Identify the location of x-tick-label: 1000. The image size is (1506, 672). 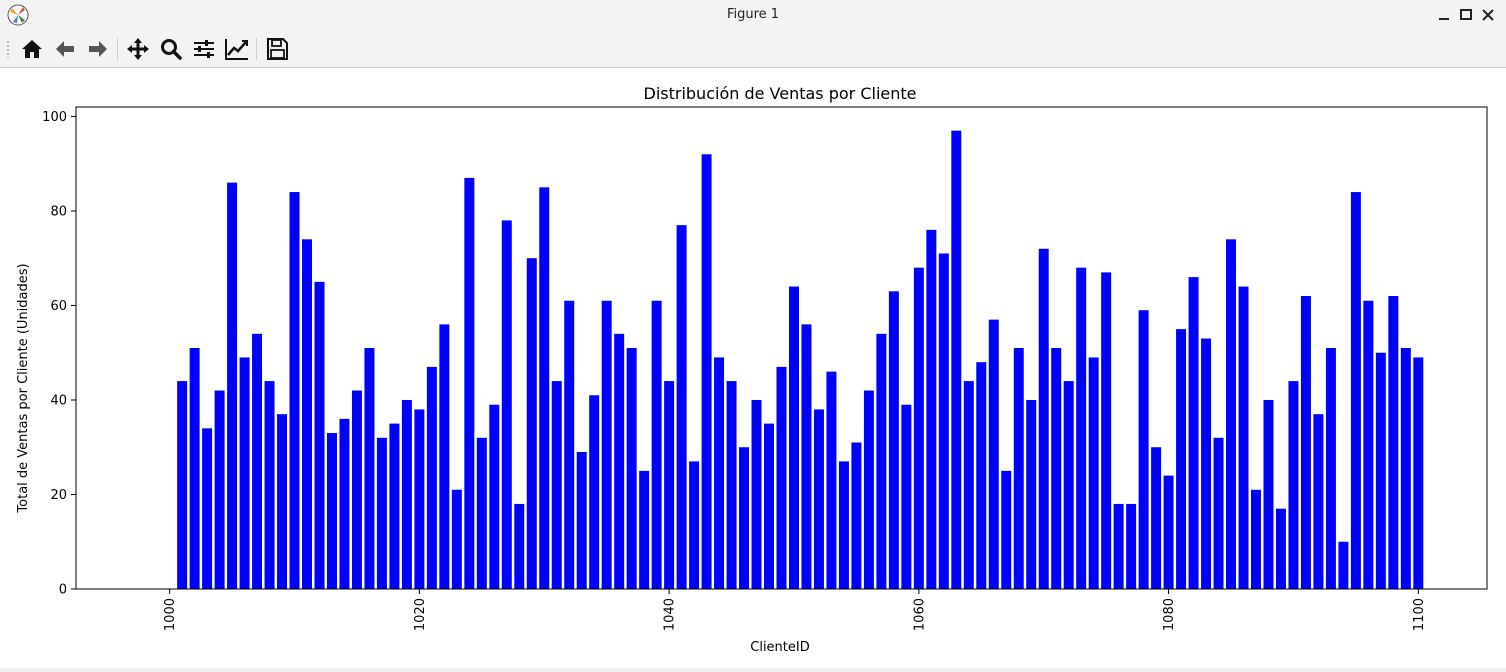
(170, 614).